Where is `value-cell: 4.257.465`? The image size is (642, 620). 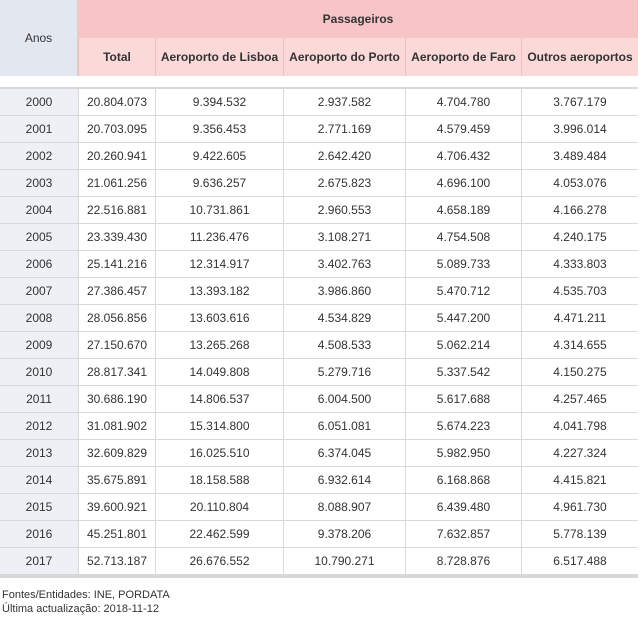 value-cell: 4.257.465 is located at coordinates (580, 399).